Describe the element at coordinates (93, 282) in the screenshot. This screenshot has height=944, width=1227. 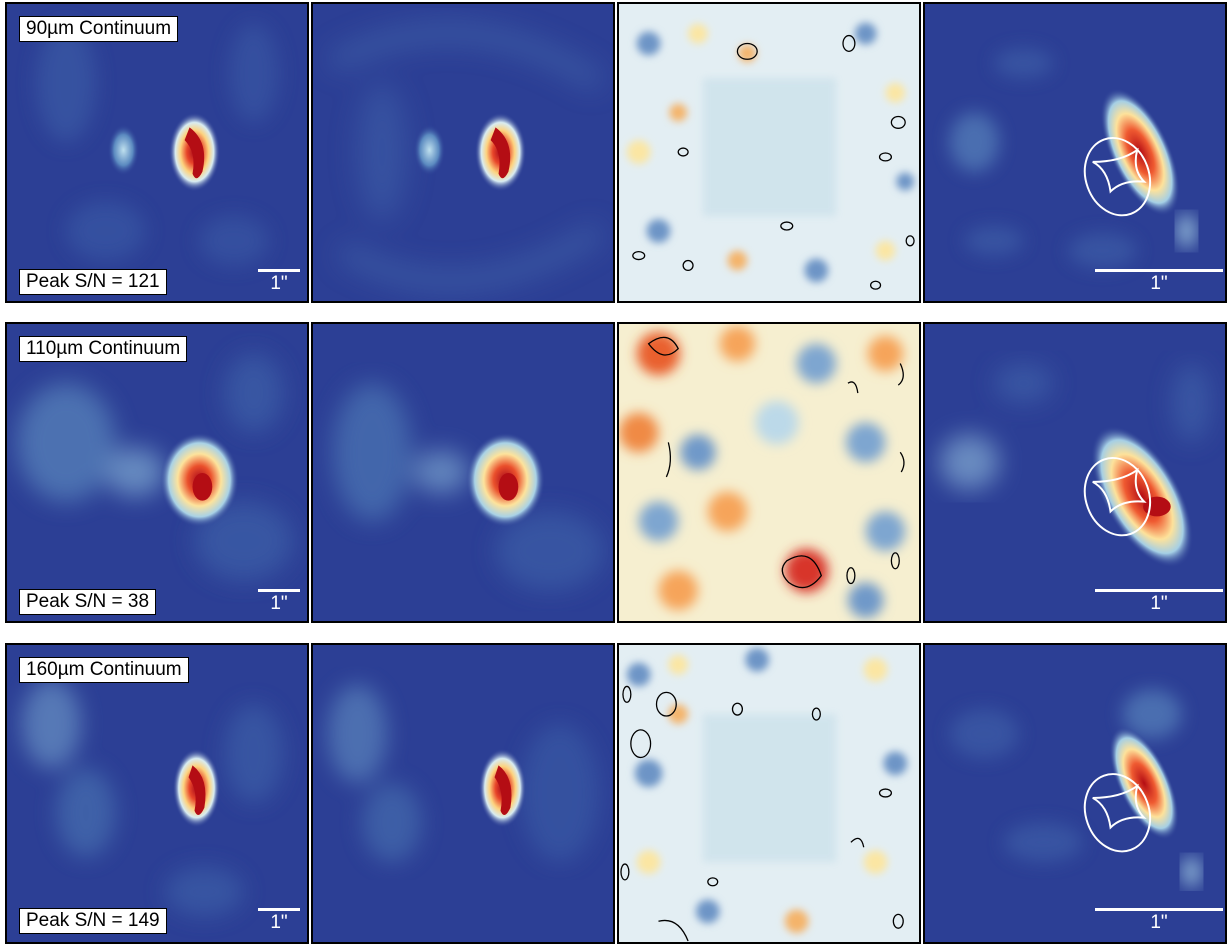
I see `peak-sn-label: Peak S/N = 121` at that location.